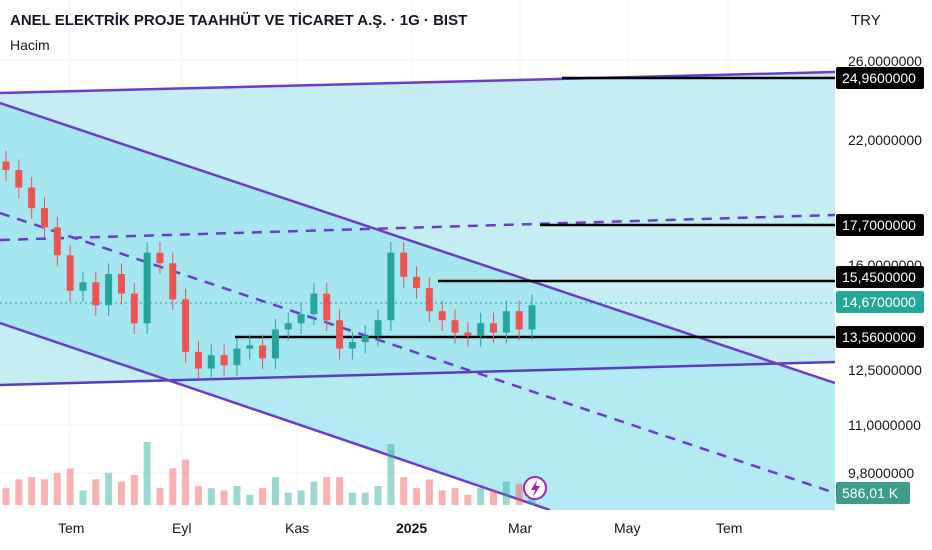 The image size is (932, 550). I want to click on rising-channel-bottom-line, so click(418, 373).